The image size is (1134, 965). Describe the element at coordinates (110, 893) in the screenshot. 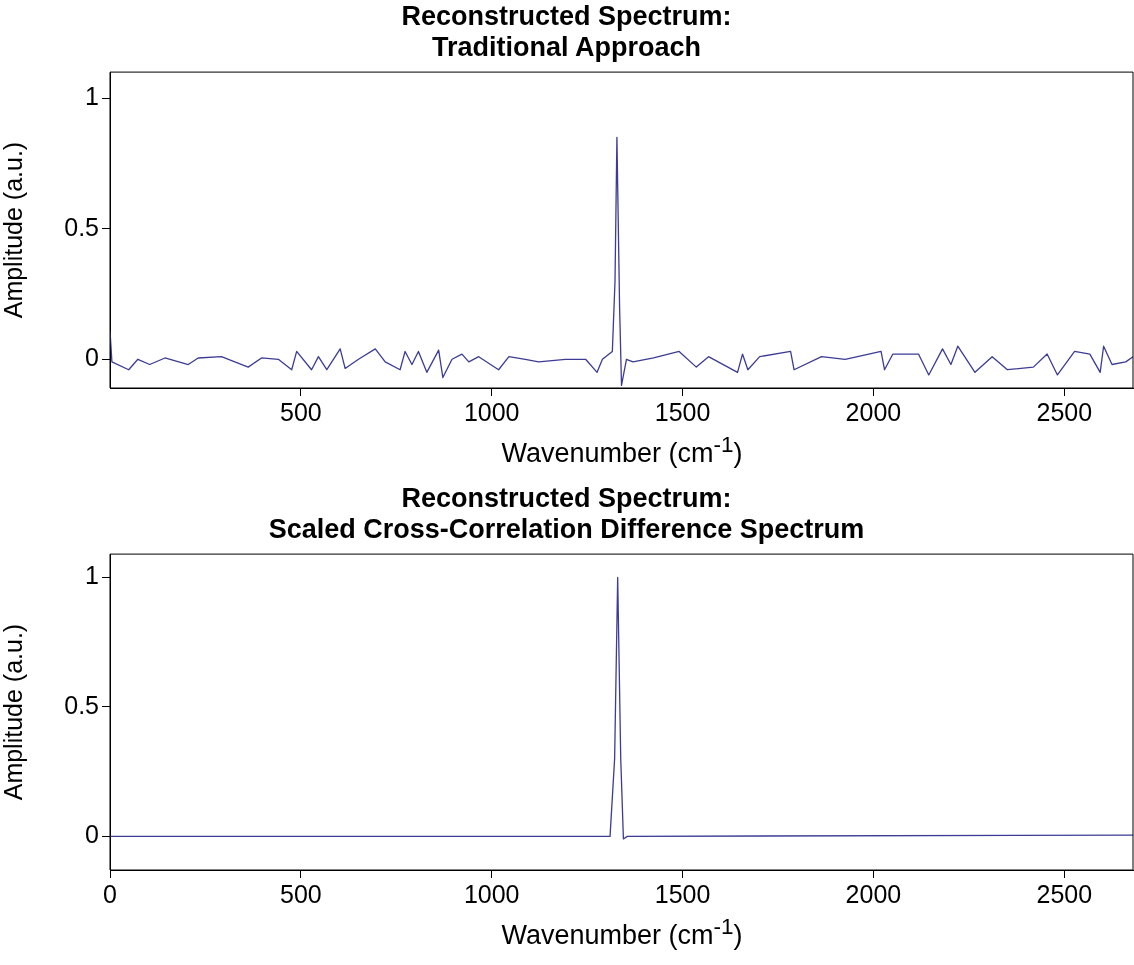

I see `x-tick-label: 0` at that location.